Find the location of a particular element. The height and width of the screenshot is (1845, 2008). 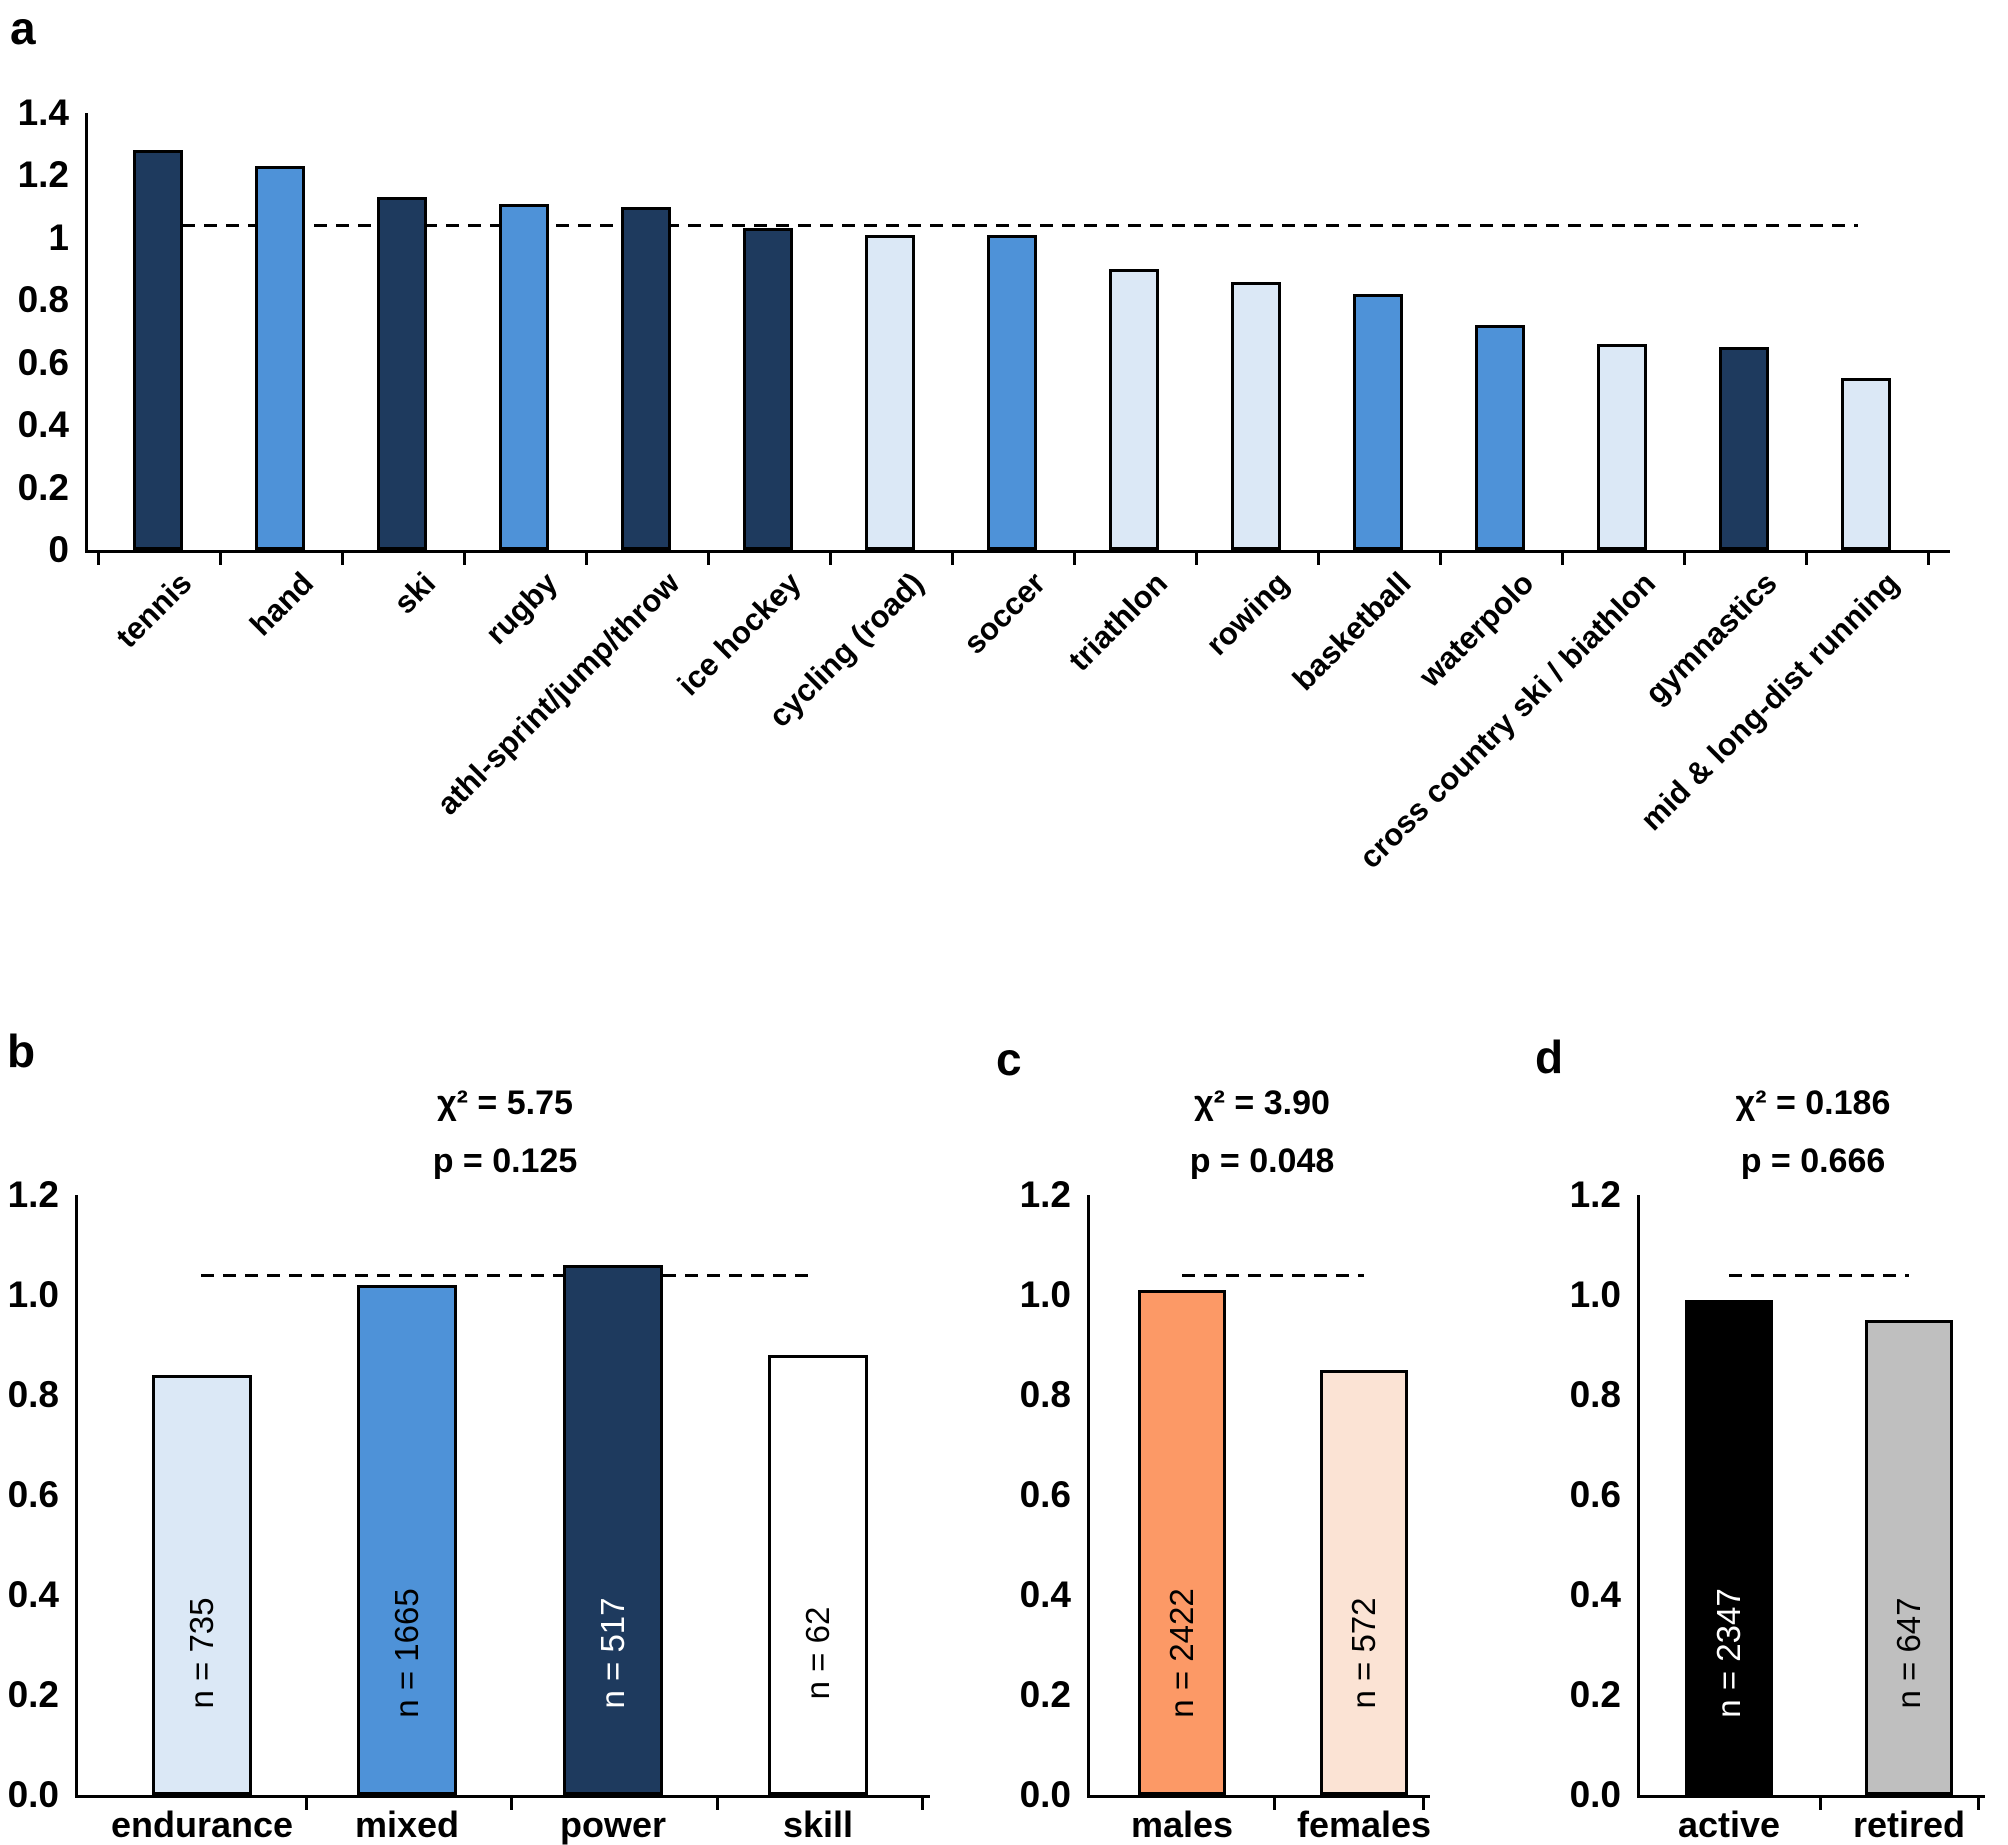

y-tick-label-c-0-0: 0.0 is located at coordinates (1045, 1794).